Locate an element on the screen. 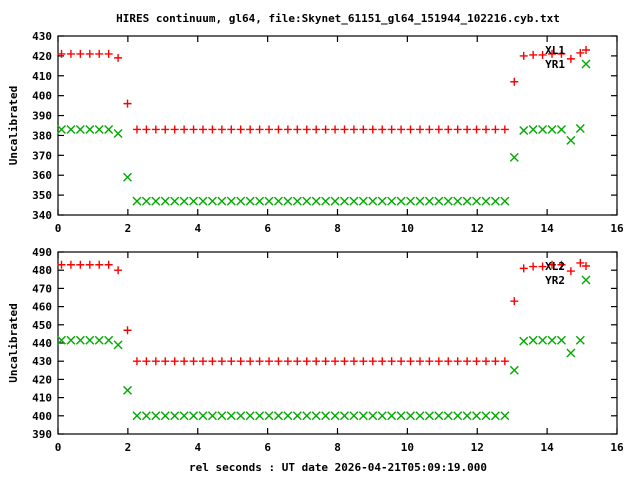  y-tick-label-bottom: 460 is located at coordinates (42, 307).